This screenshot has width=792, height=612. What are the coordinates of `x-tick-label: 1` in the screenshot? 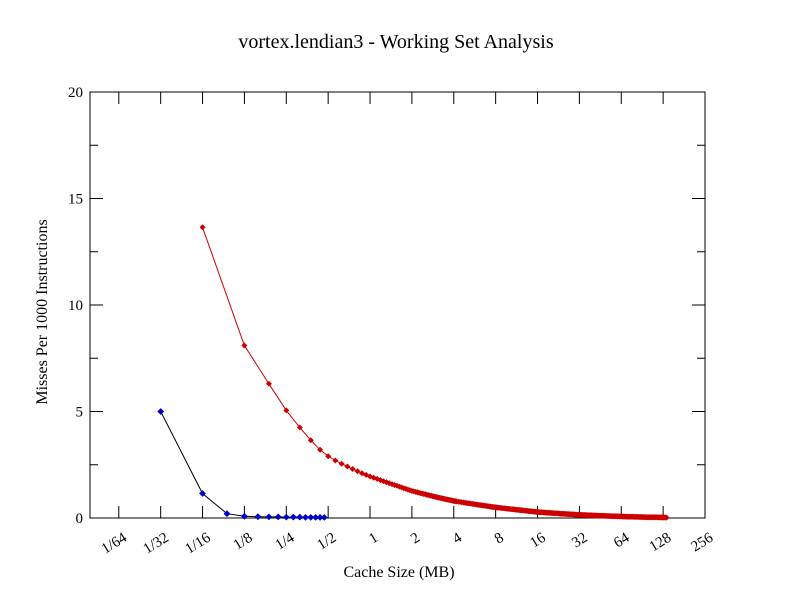 It's located at (373, 539).